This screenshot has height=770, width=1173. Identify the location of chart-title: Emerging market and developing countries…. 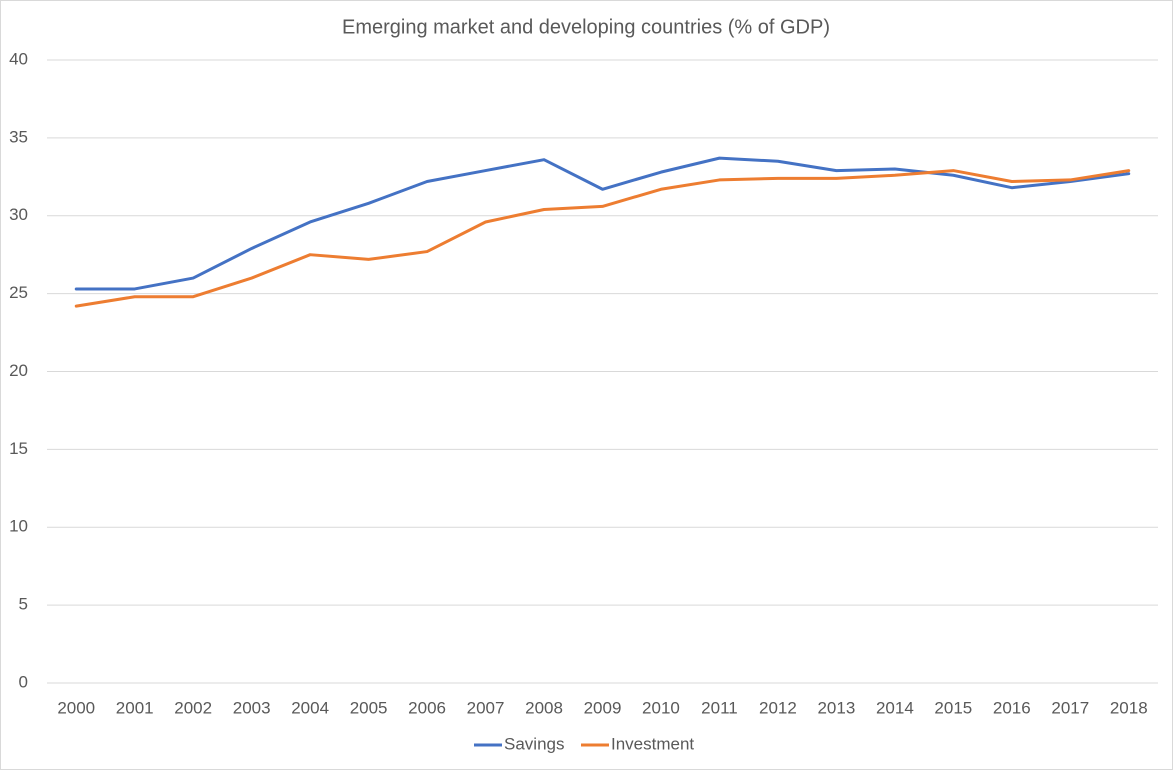
(586, 27).